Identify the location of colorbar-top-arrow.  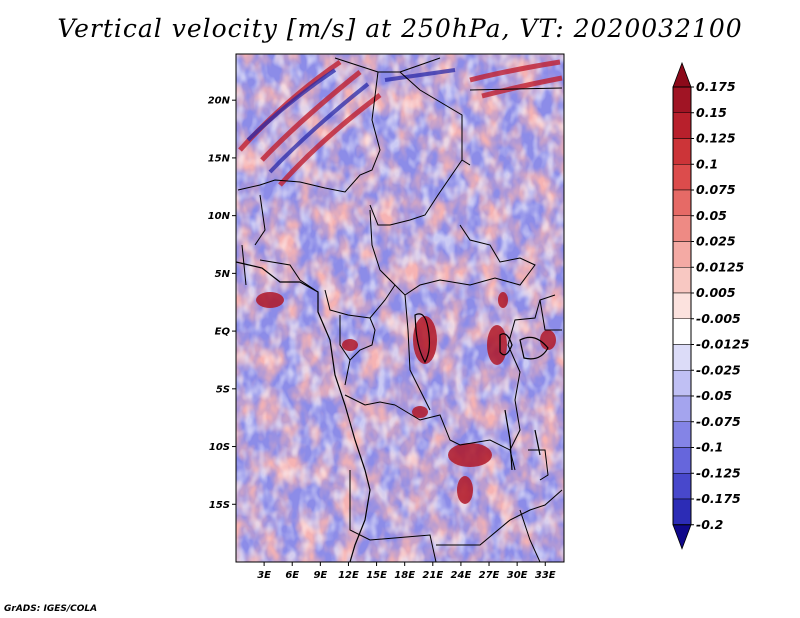
(682, 74).